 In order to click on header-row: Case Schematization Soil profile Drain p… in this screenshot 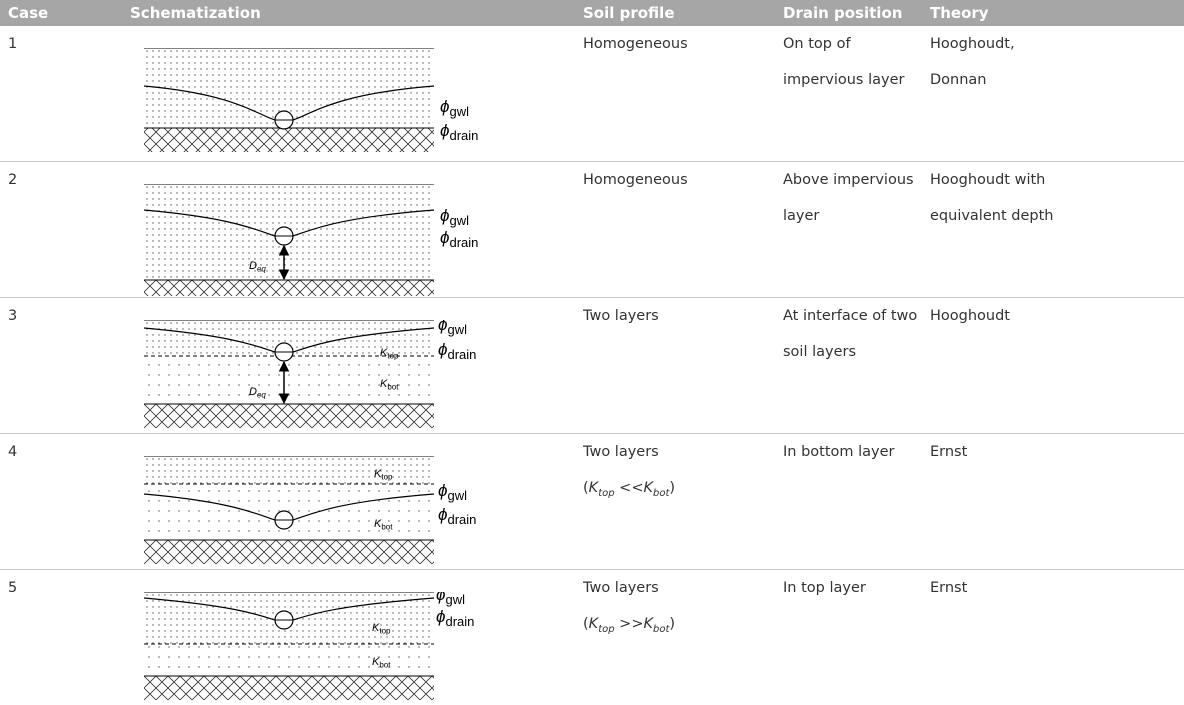, I will do `click(592, 13)`.